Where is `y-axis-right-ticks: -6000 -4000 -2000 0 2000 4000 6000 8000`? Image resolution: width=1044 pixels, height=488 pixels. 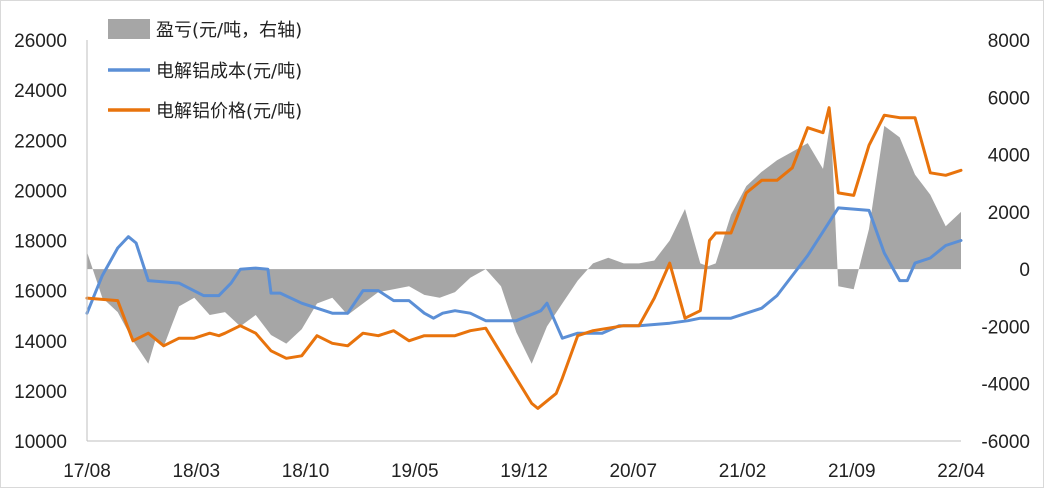 y-axis-right-ticks: -6000 -4000 -2000 0 2000 4000 6000 8000 is located at coordinates (1005, 242).